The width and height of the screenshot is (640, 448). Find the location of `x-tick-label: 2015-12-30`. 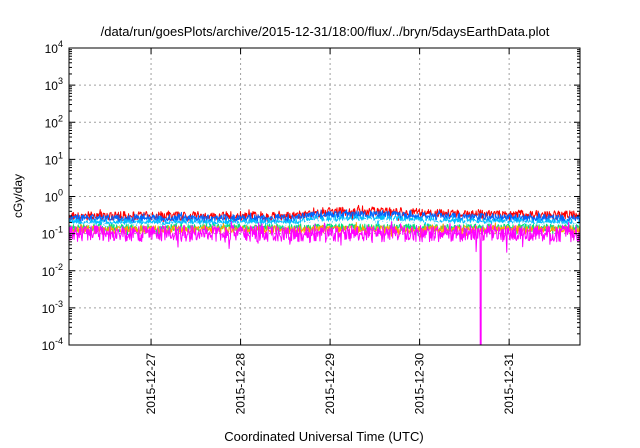

x-tick-label: 2015-12-30 is located at coordinates (420, 384).